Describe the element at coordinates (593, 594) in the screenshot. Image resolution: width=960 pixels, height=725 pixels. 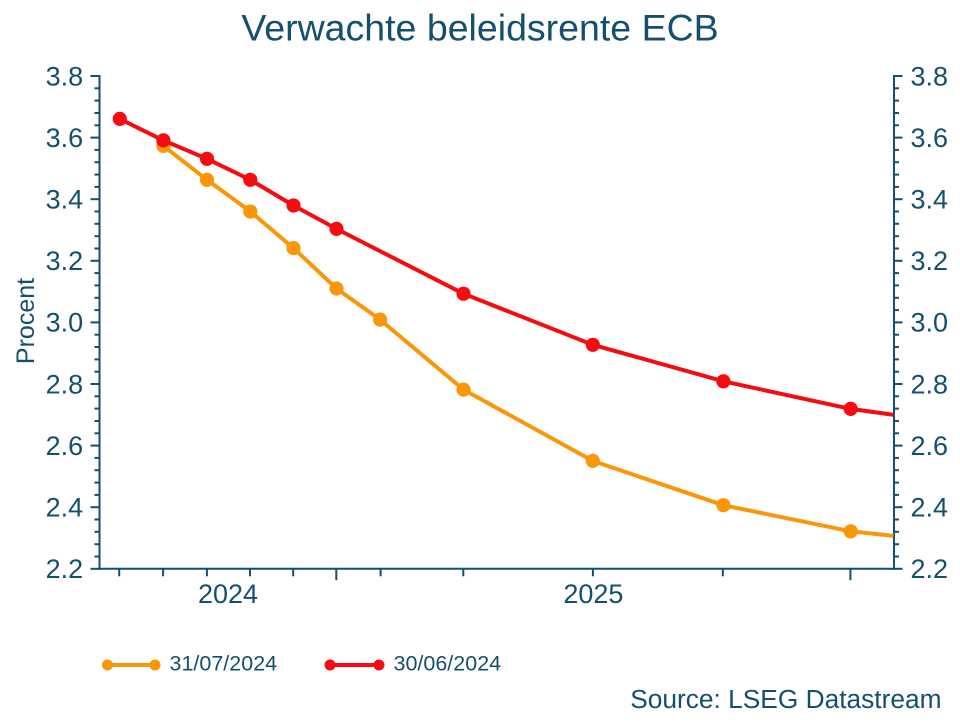
I see `svg-text: 2025` at that location.